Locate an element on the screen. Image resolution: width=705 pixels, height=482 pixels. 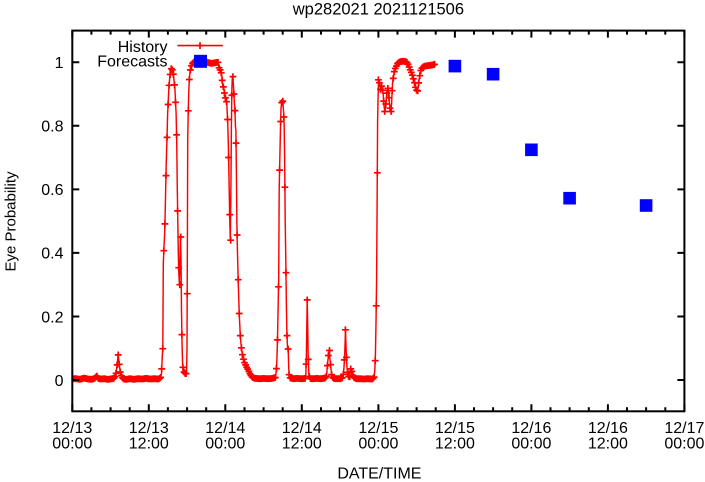
svg-text: 0.8 is located at coordinates (52, 127).